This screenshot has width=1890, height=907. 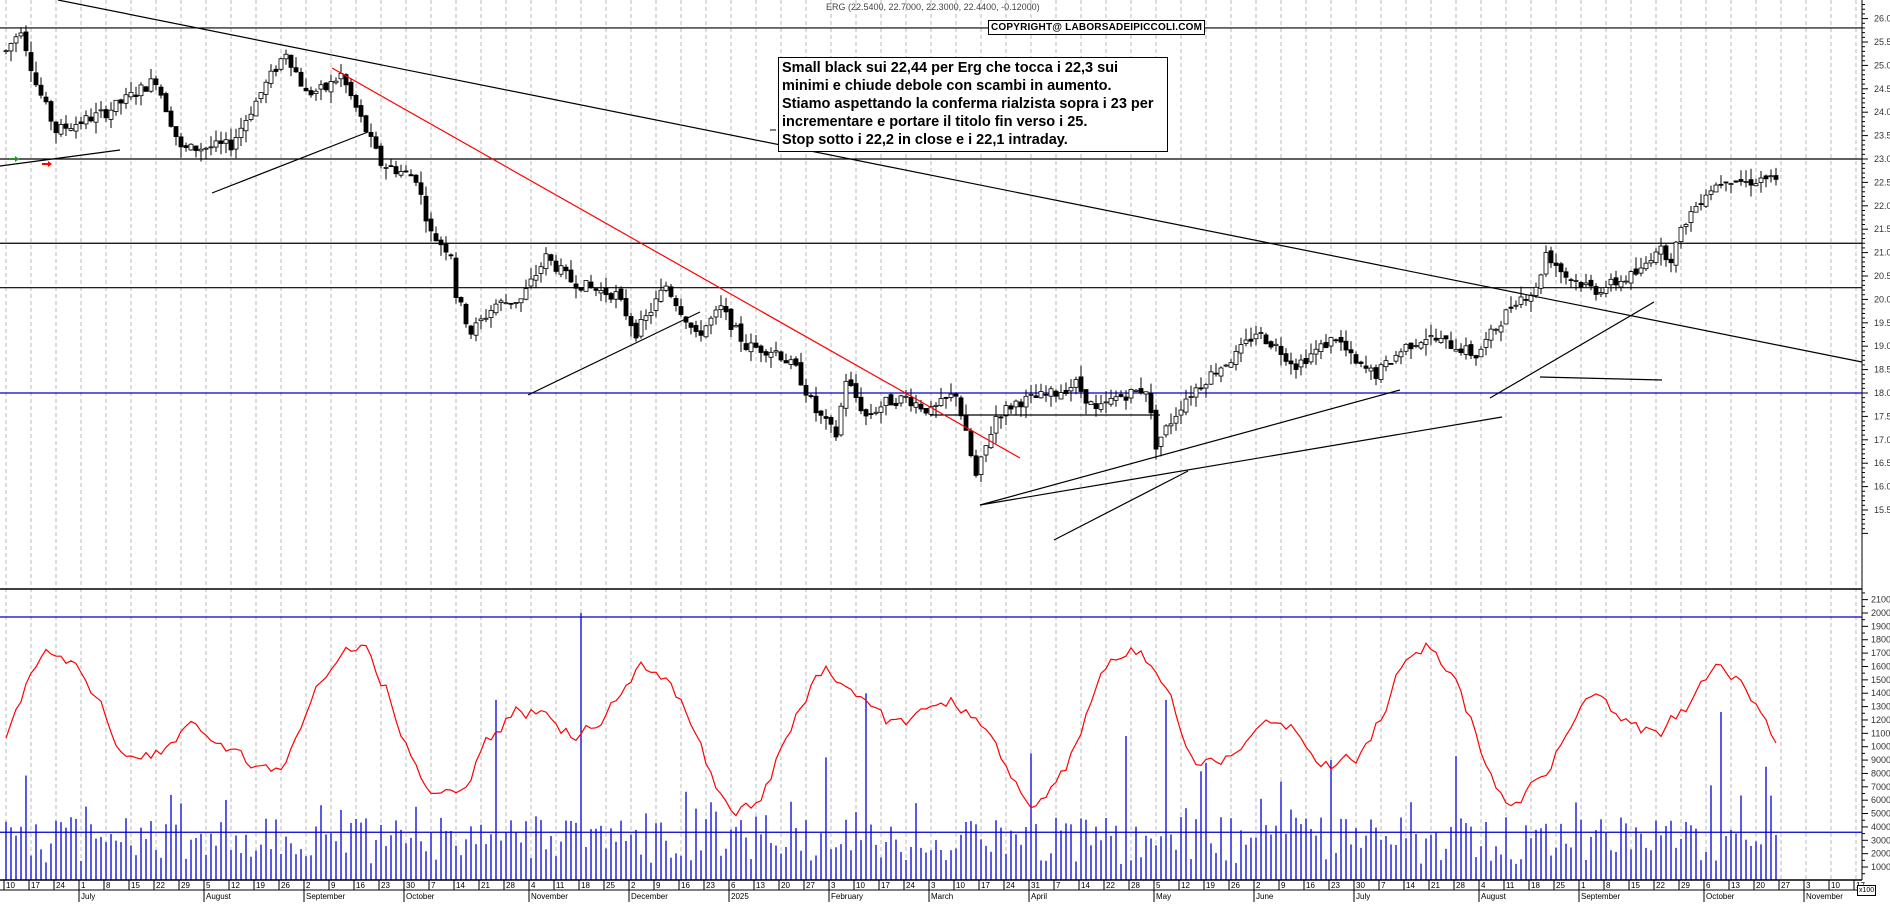 I want to click on month-label: 2025, so click(x=740, y=896).